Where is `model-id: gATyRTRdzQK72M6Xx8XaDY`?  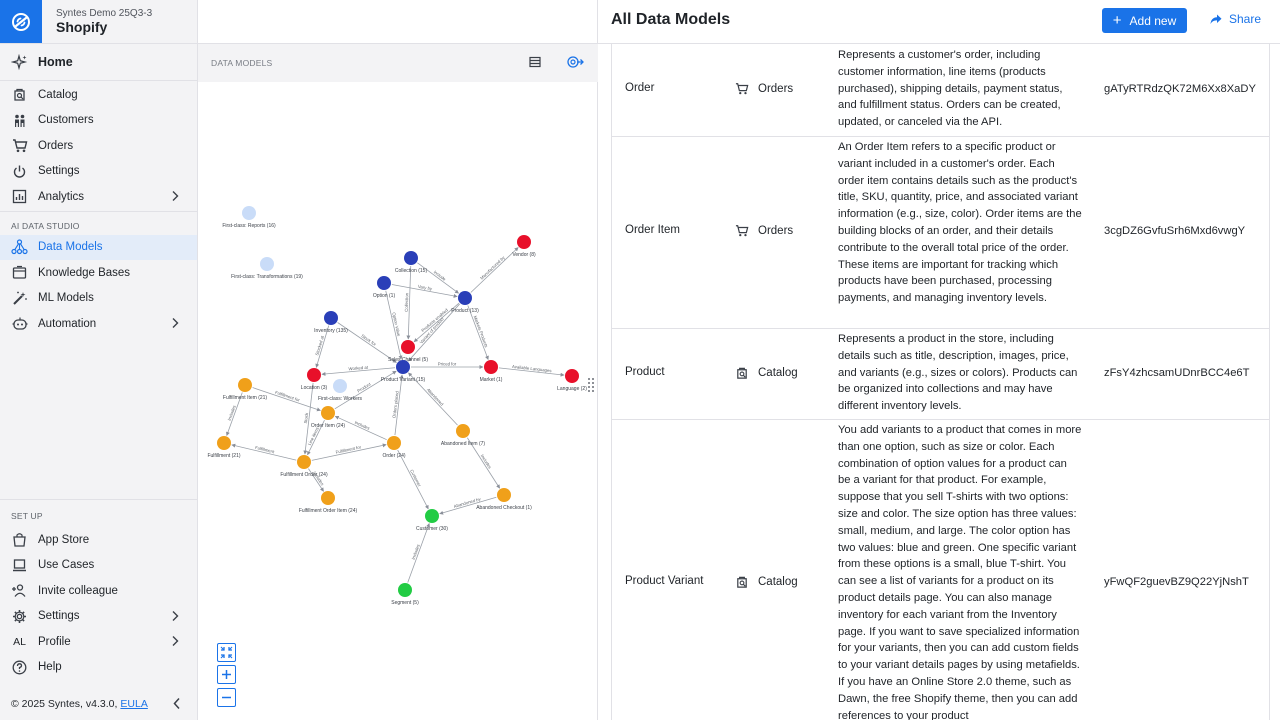
model-id: gATyRTRdzQK72M6Xx8XaDY is located at coordinates (1180, 89).